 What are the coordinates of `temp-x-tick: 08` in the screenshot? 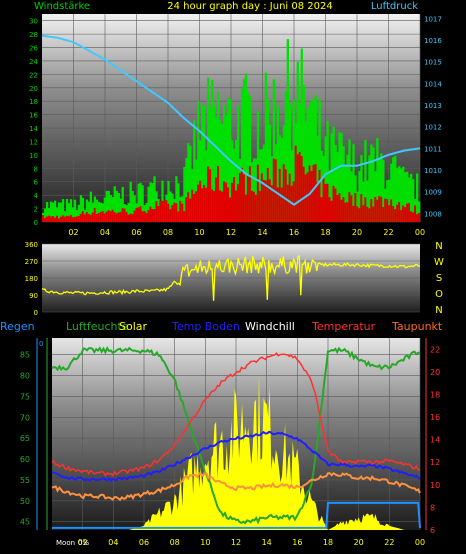 It's located at (175, 542).